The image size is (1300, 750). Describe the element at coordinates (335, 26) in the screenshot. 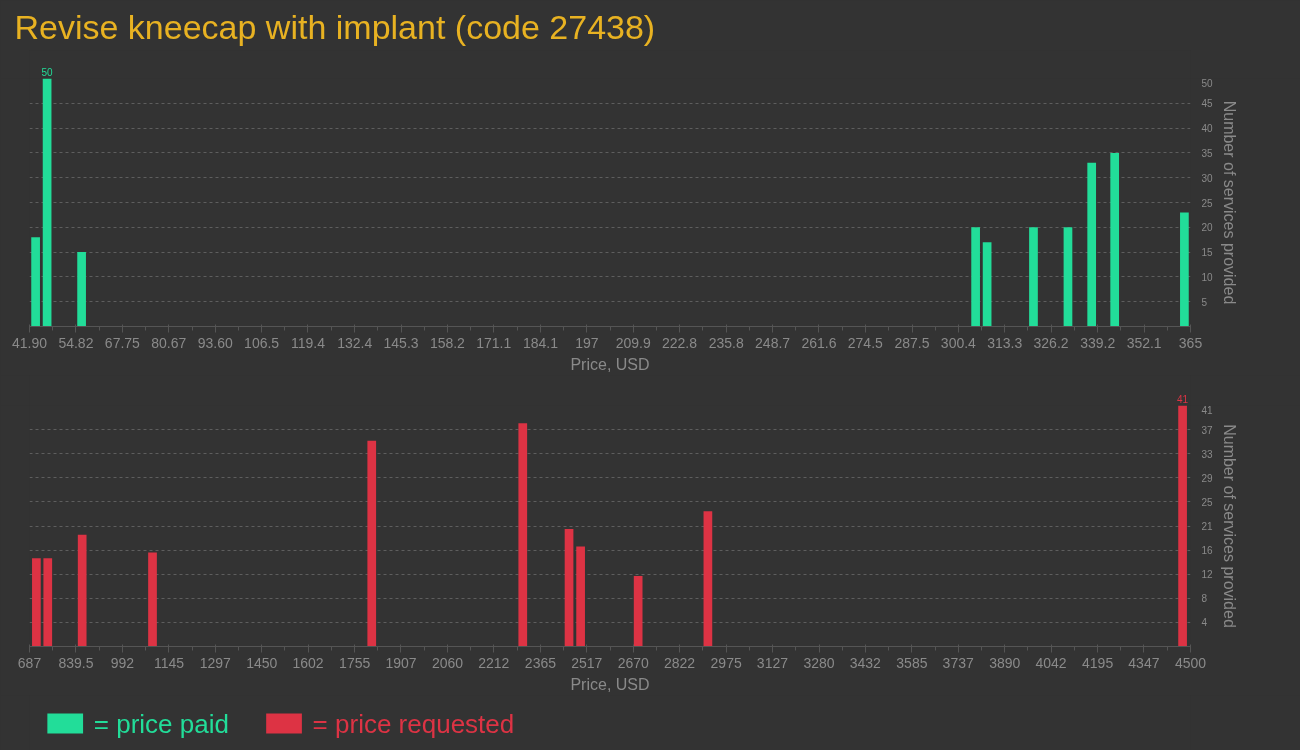

I see `chart-title: Revise kneecap with implant (code 27438)` at that location.